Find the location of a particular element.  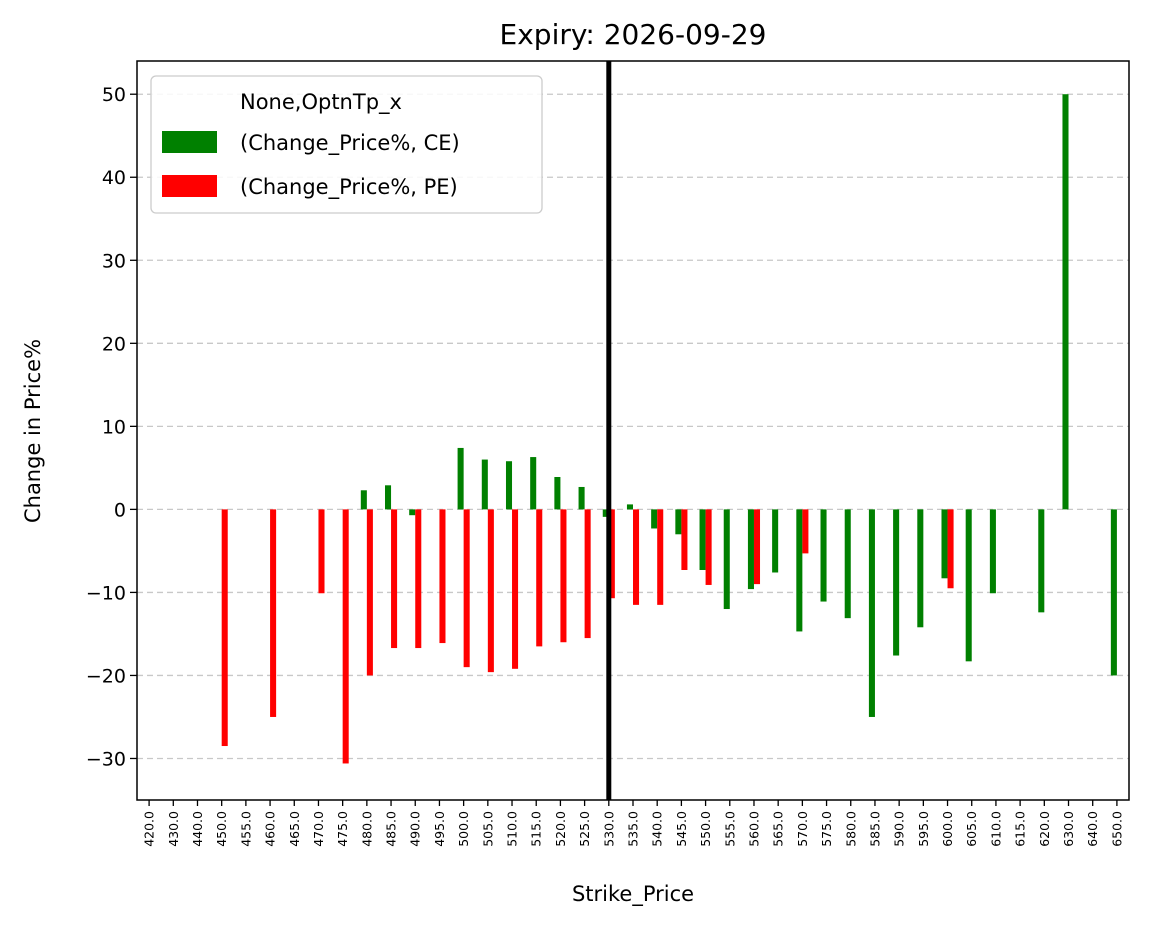

x-tick-label: 420.0 is located at coordinates (149, 829).